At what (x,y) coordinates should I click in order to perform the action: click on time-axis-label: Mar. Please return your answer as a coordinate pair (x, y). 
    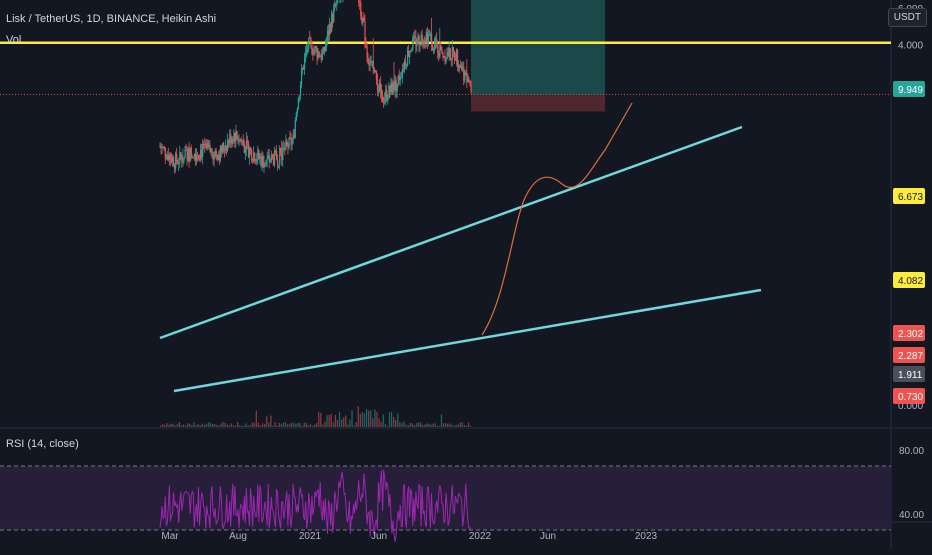
    Looking at the image, I should click on (170, 536).